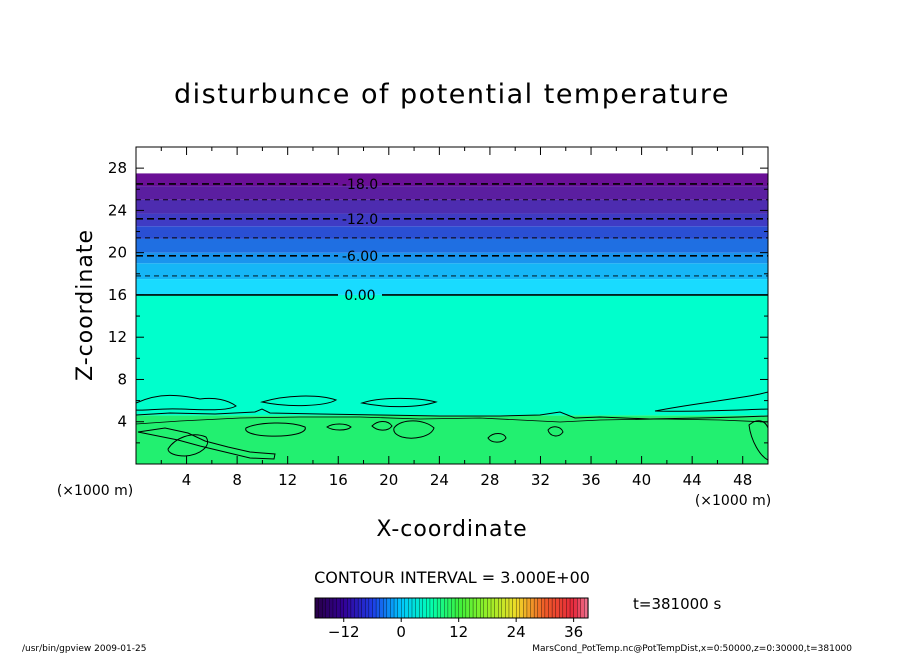 This screenshot has width=904, height=654. Describe the element at coordinates (117, 295) in the screenshot. I see `y-tick-label: 16` at that location.